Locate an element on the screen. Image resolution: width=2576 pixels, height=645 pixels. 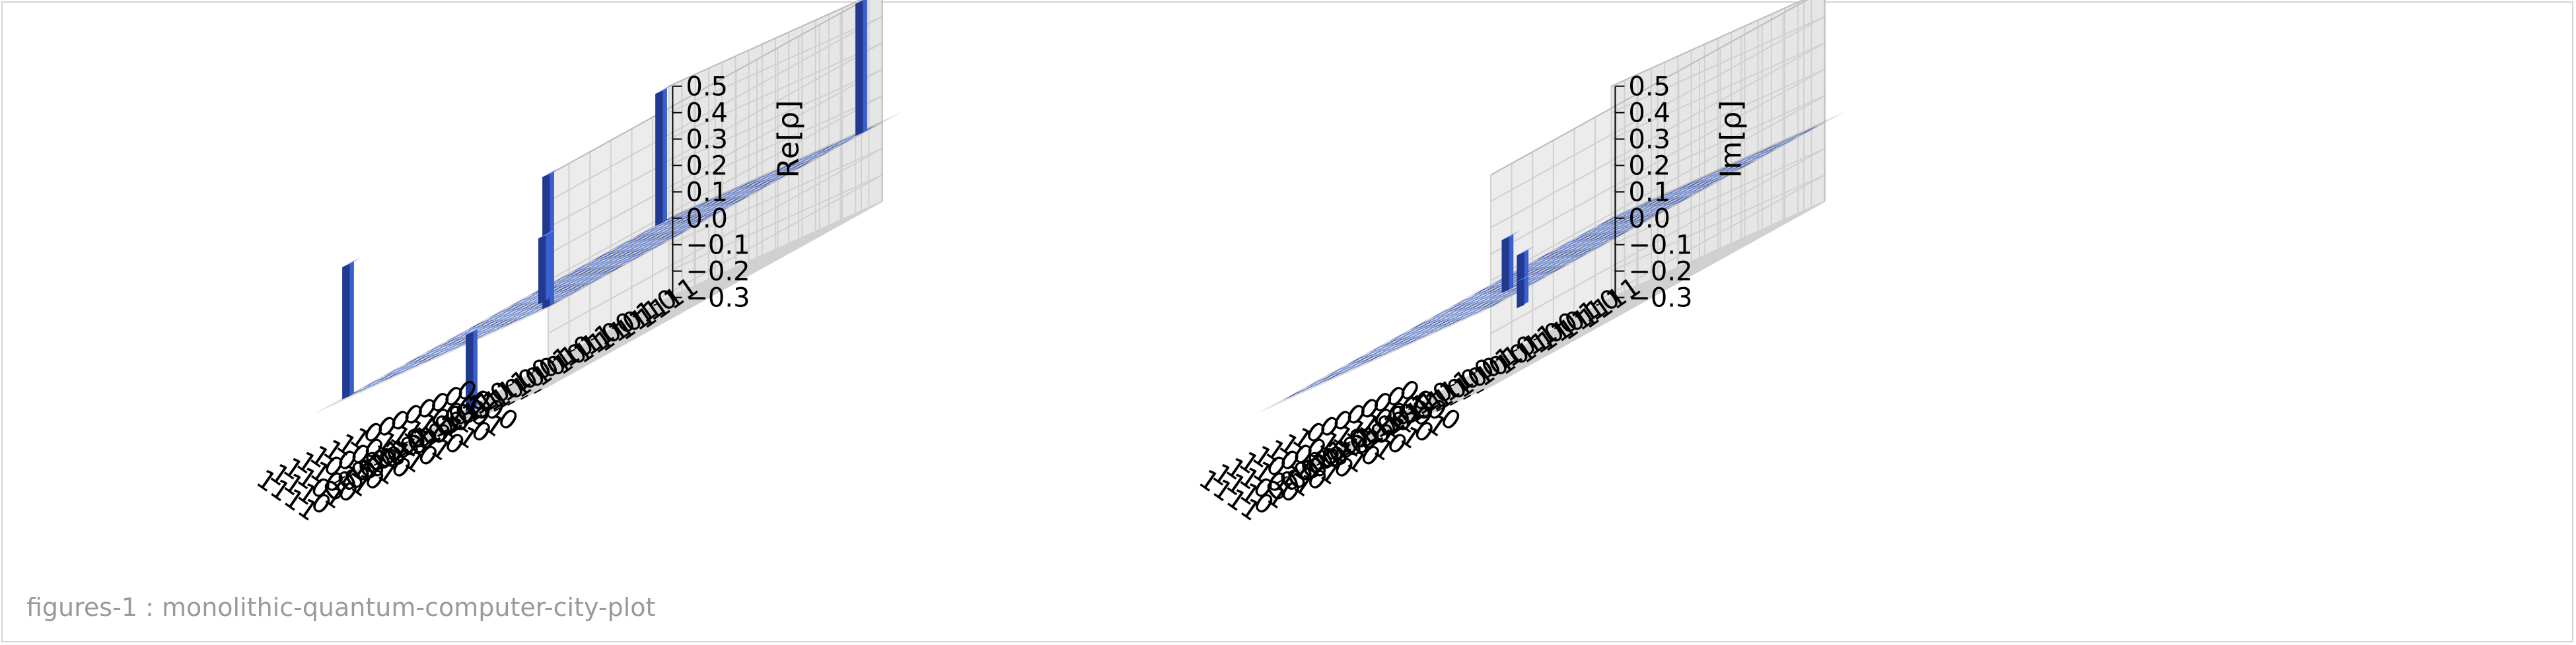
bar-face-side is located at coordinates (470, 373).